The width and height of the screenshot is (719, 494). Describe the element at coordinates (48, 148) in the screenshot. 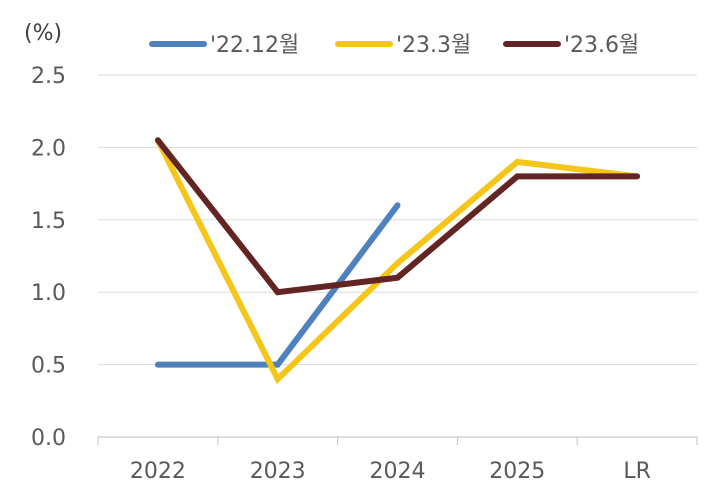

I see `y-tick-label: 2.0` at that location.